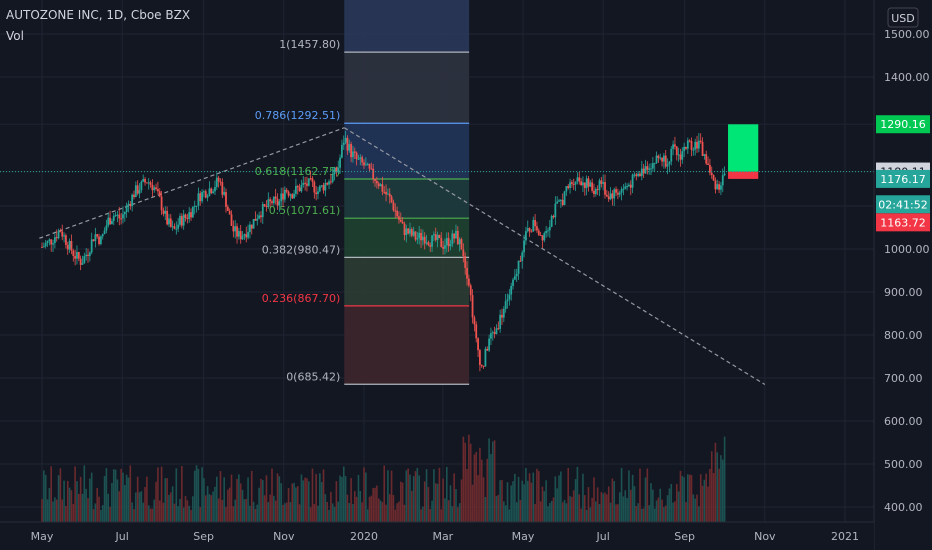 This screenshot has width=932, height=550. Describe the element at coordinates (15, 36) in the screenshot. I see `volume-label: Vol` at that location.